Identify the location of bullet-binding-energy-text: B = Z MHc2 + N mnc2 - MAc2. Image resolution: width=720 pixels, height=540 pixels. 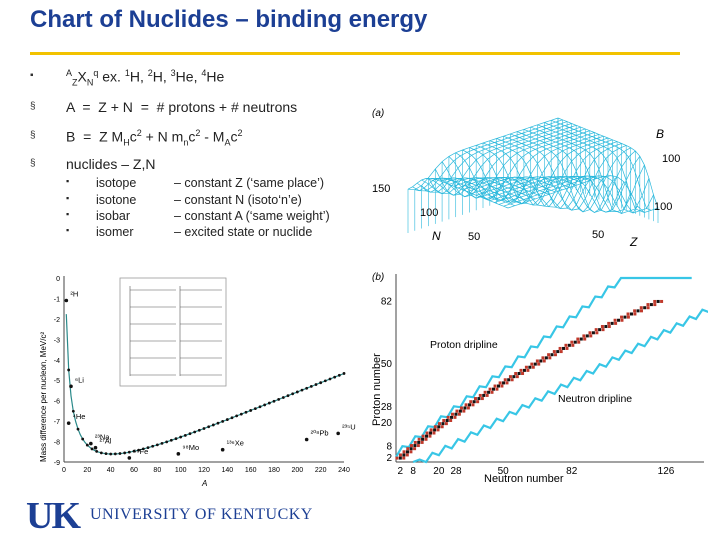
(154, 138).